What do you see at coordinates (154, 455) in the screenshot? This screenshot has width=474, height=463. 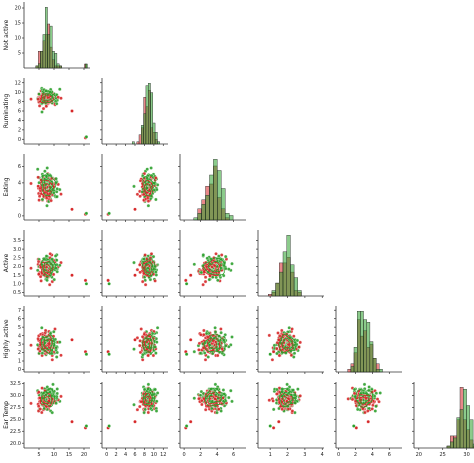 I see `x-tick-label: 10` at bounding box center [154, 455].